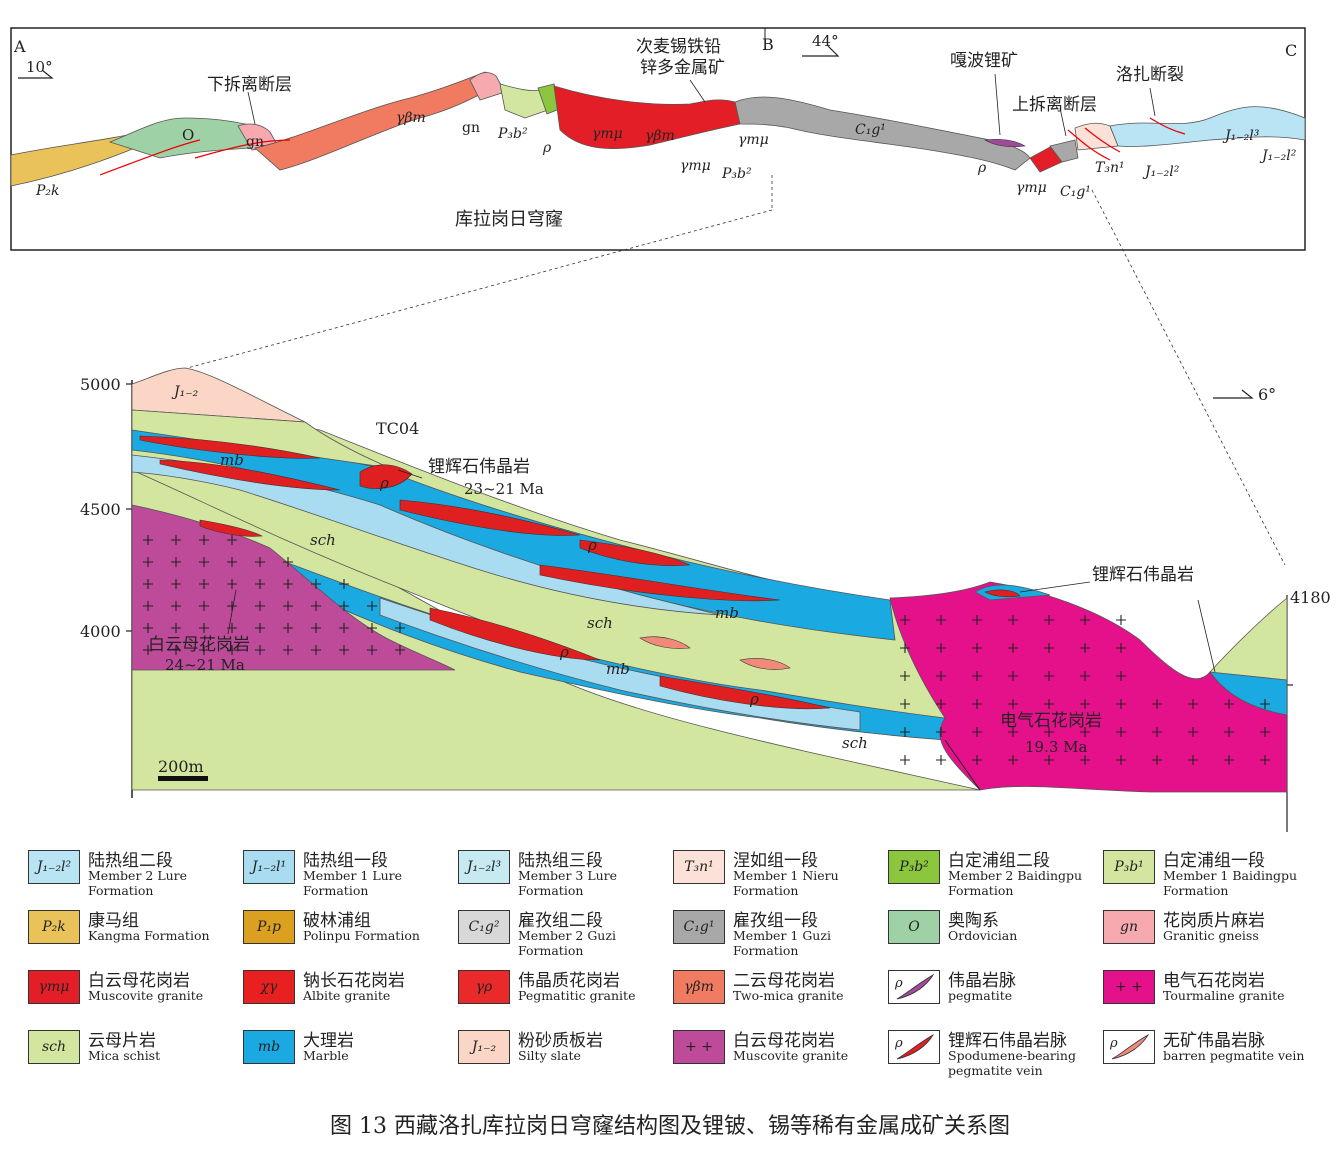  Describe the element at coordinates (995, 875) in the screenshot. I see `legend-item: P₃b² 白定浦组二段 Member 2 Baidingpu Formation` at that location.